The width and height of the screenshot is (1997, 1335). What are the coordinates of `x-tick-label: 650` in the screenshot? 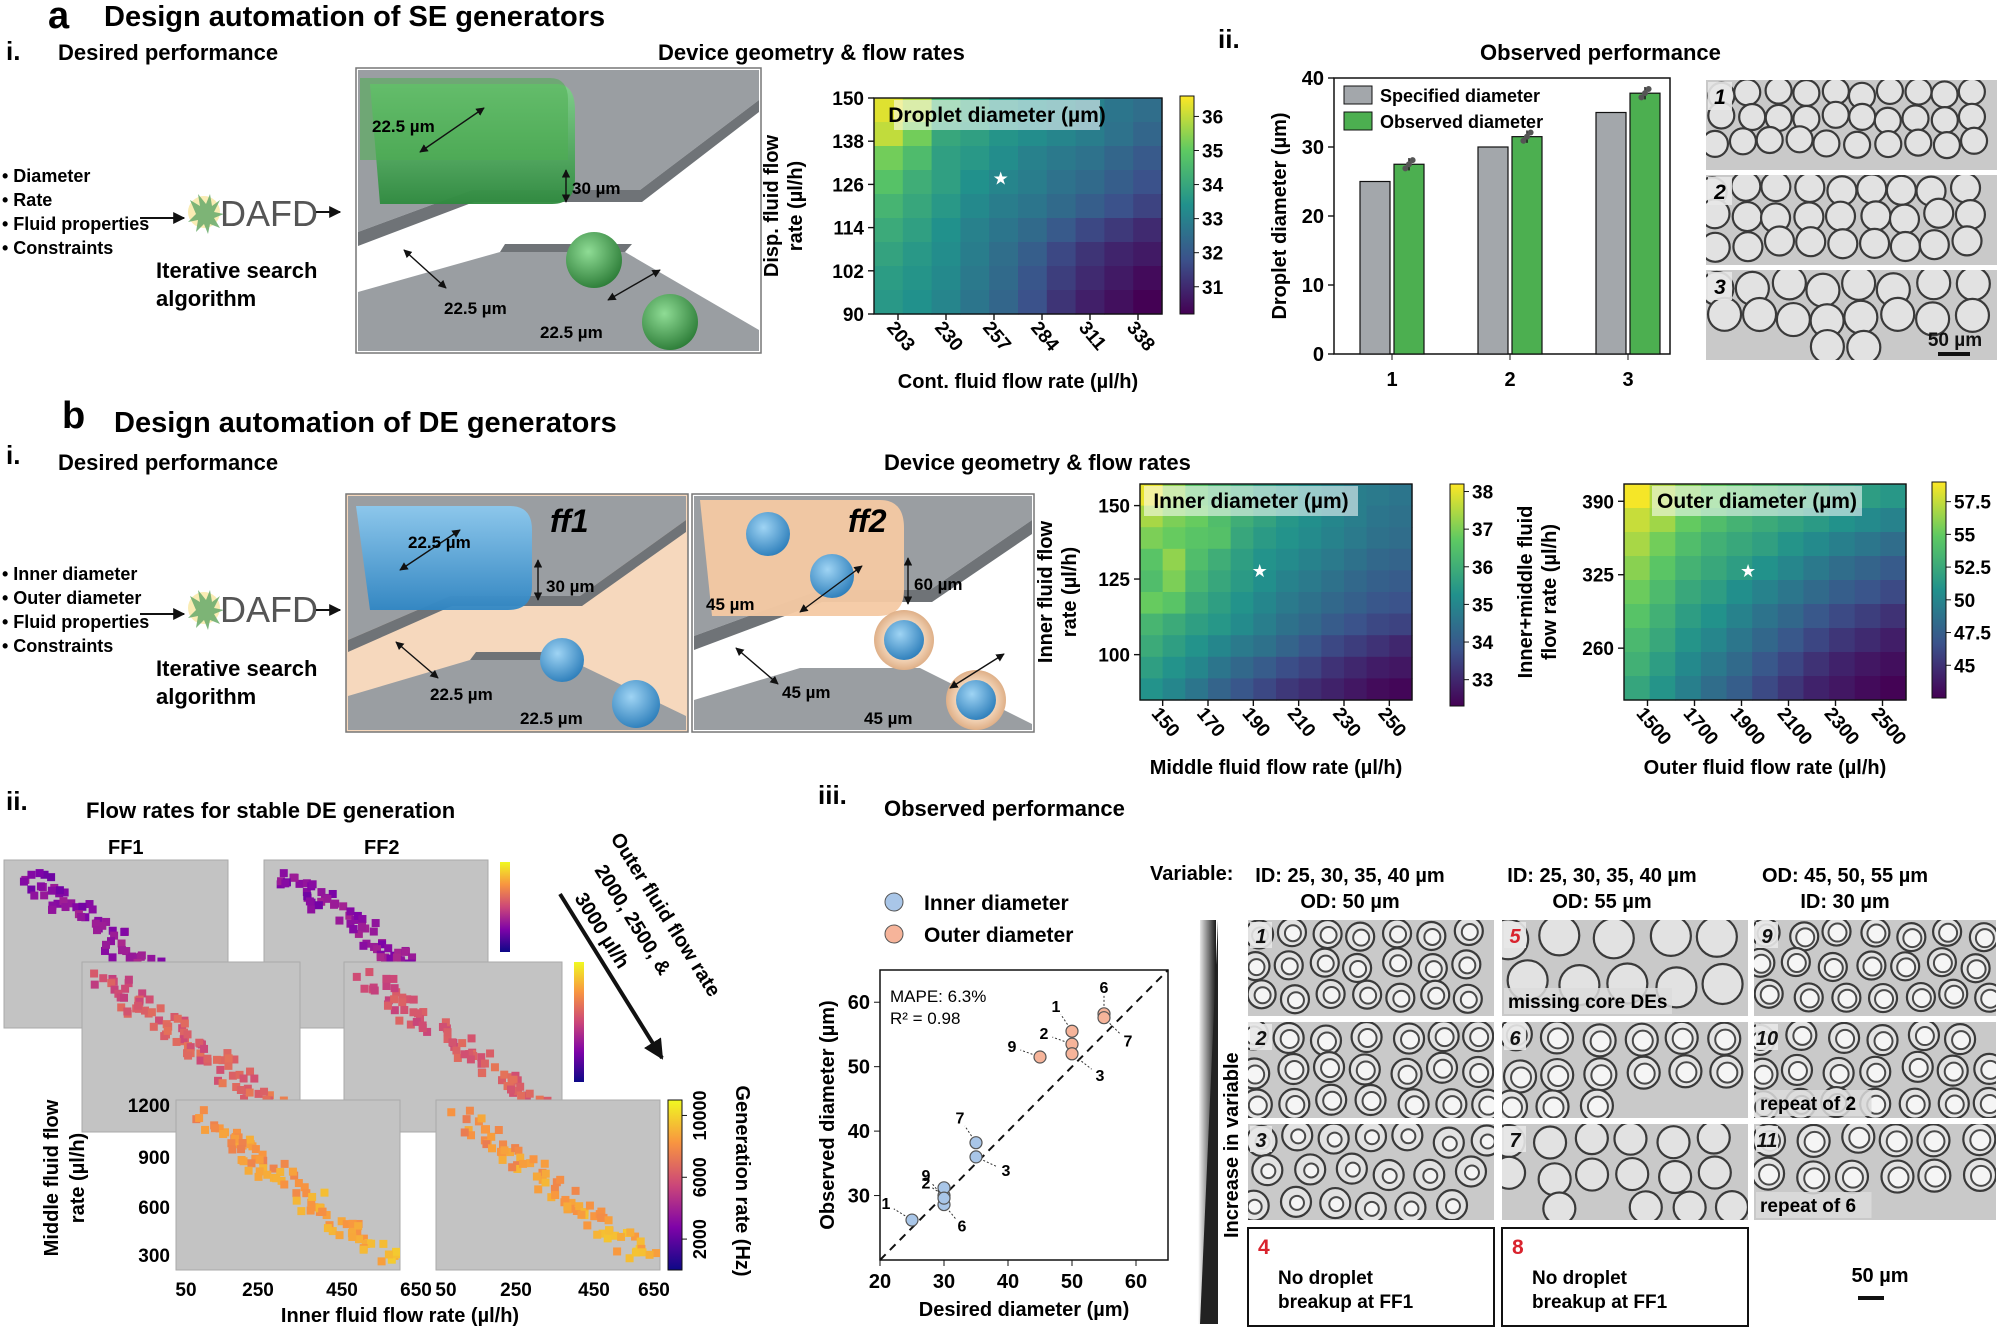 It's located at (654, 1290).